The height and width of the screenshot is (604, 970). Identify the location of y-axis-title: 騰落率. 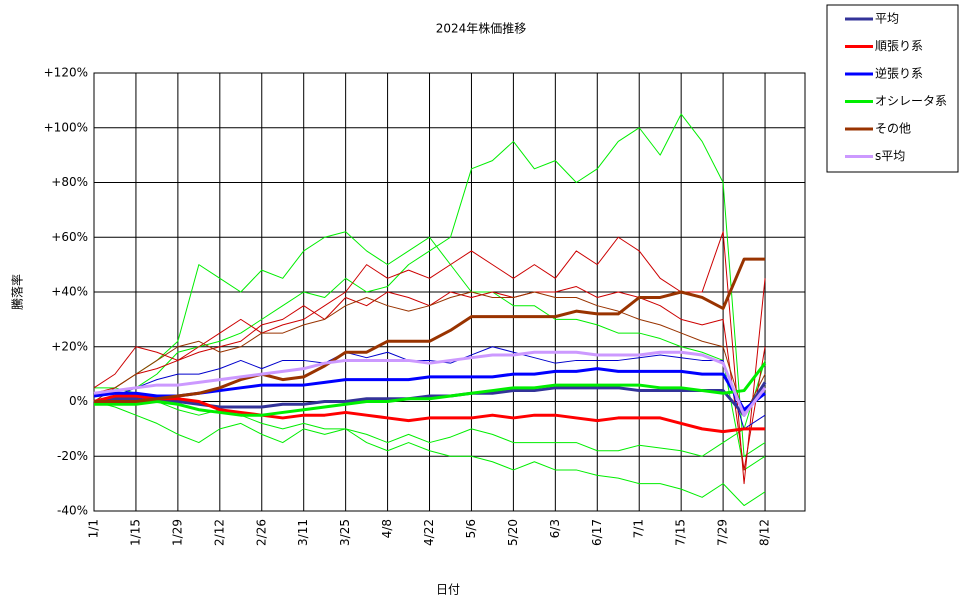
(17, 292).